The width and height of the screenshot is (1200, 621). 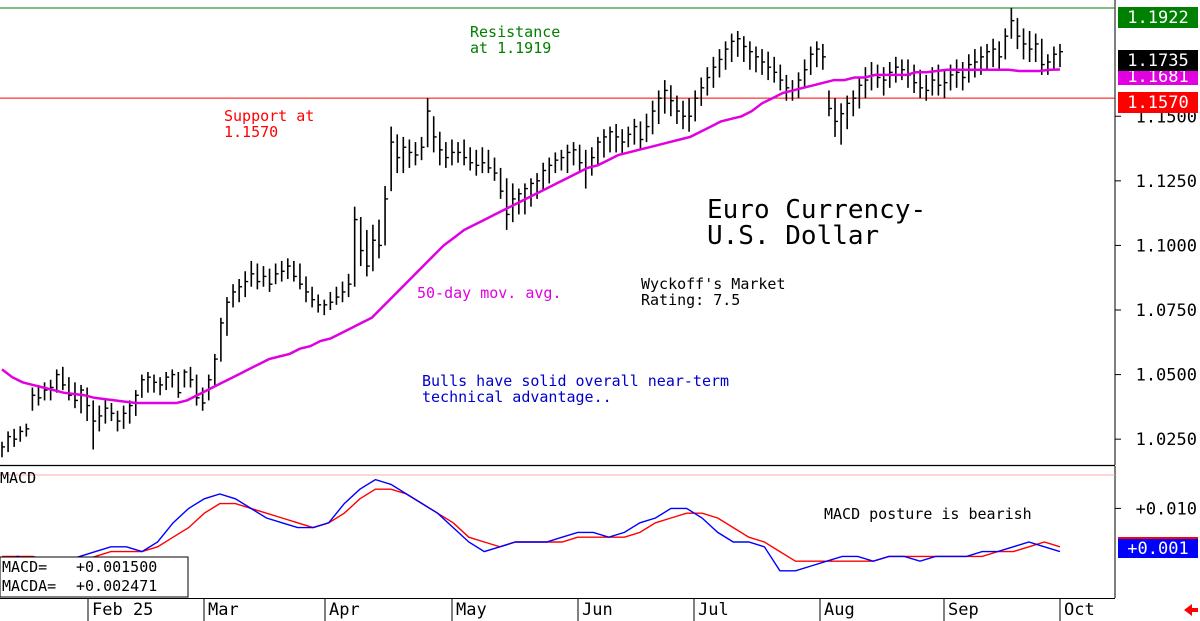 I want to click on last-price-badge-bg, so click(x=1158, y=60).